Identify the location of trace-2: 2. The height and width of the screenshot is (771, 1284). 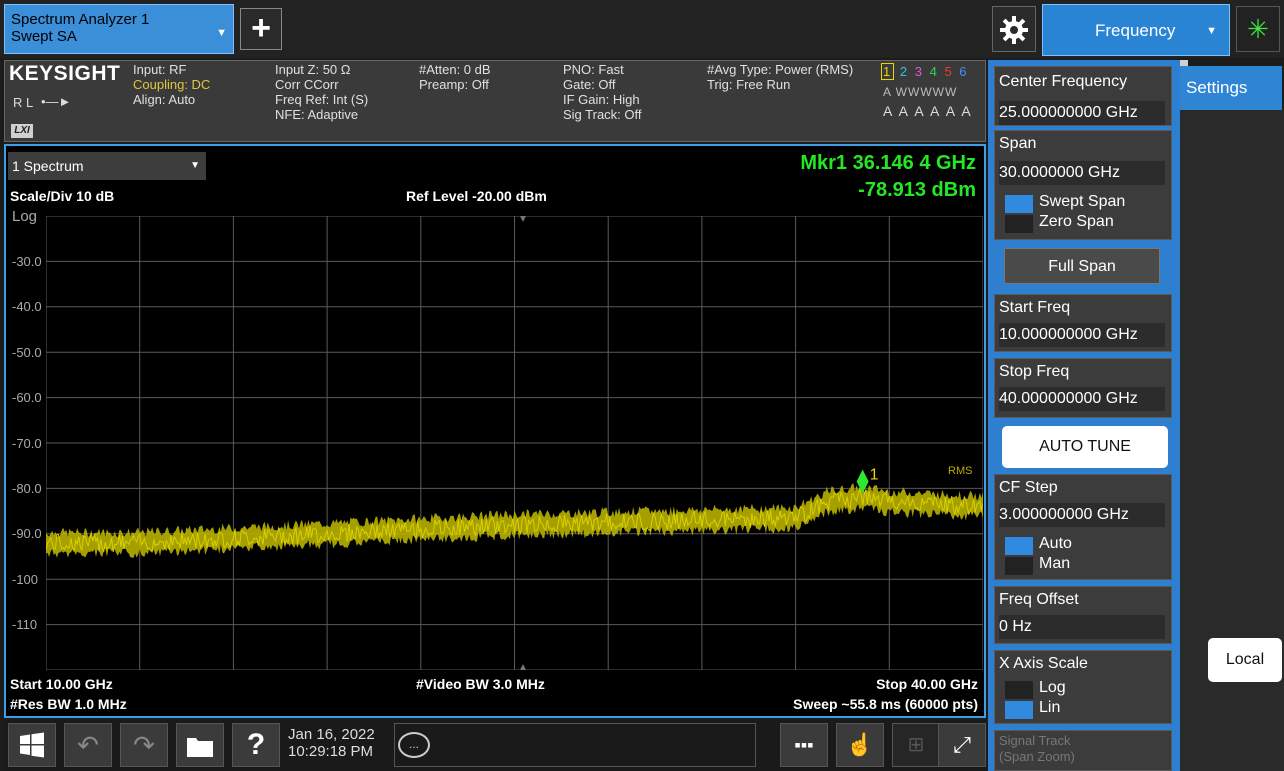
(904, 71).